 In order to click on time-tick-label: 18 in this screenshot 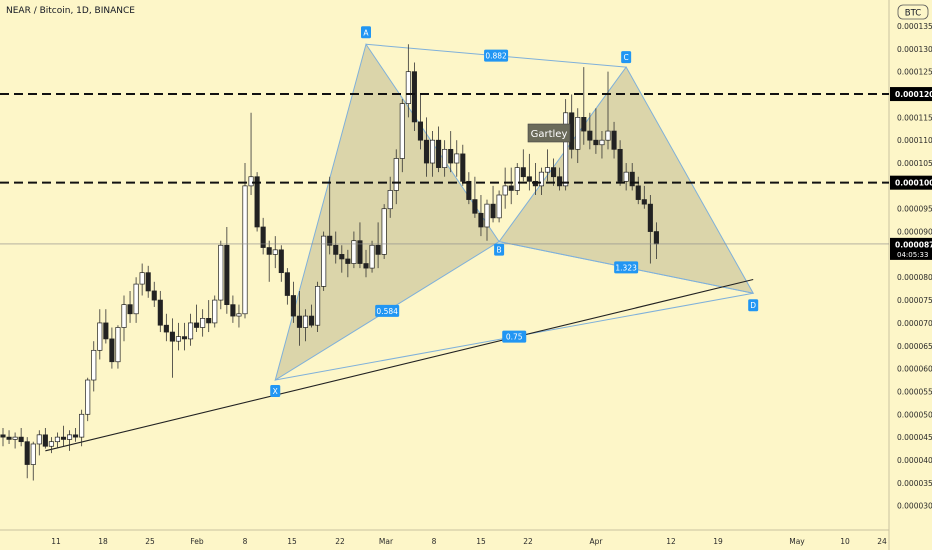, I will do `click(103, 541)`.